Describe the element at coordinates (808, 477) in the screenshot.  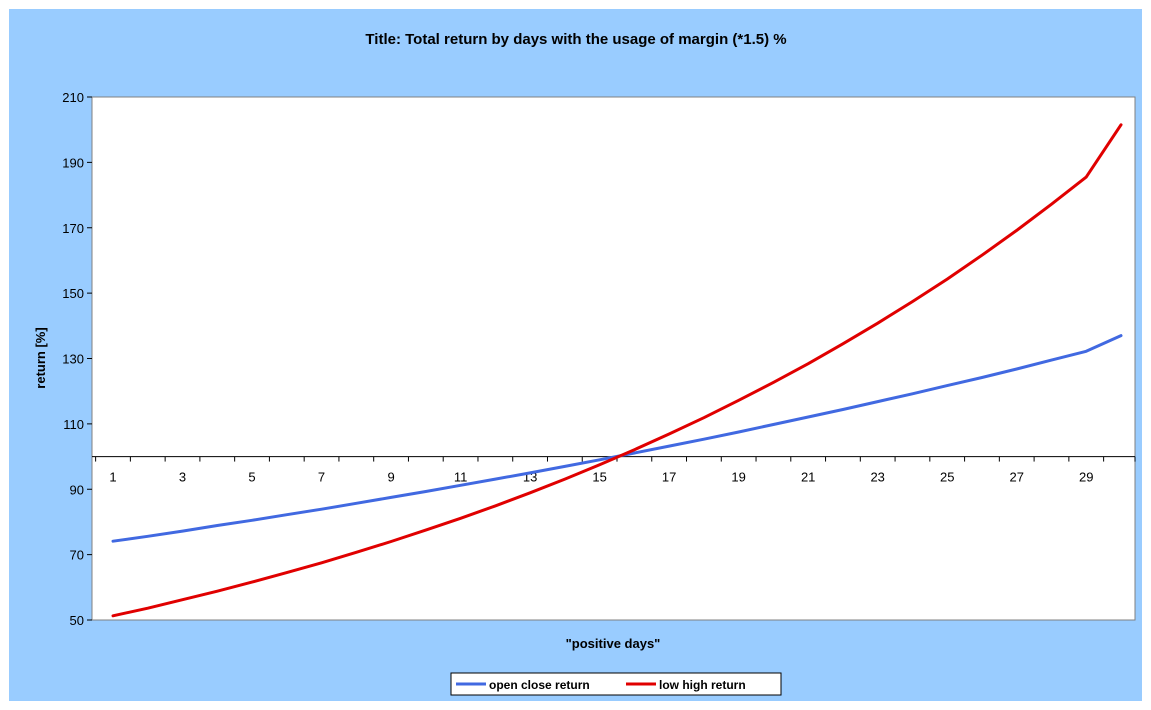
I see `x-tick-label: 21` at that location.